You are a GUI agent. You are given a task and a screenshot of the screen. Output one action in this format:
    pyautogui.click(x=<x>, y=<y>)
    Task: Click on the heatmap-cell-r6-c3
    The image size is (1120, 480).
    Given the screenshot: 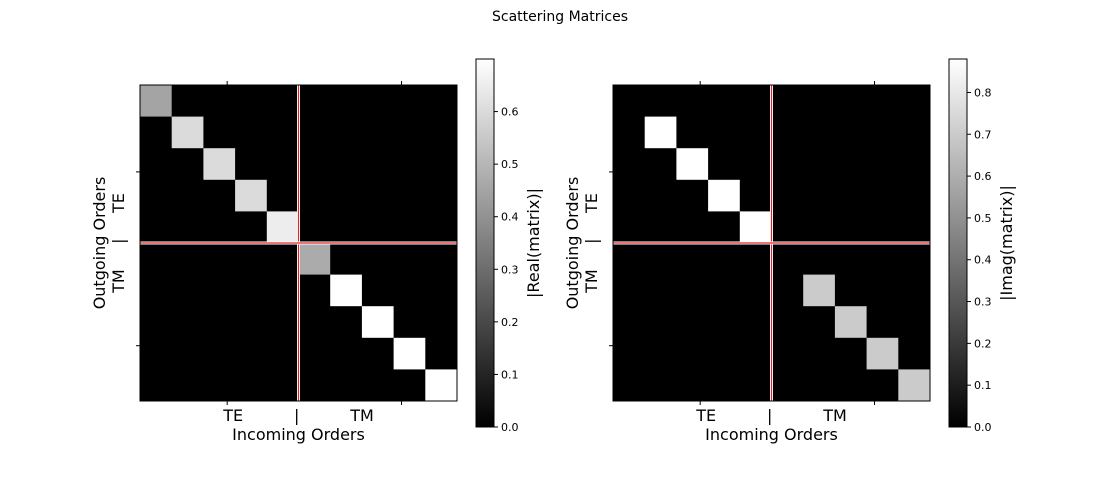 What is the action you would take?
    pyautogui.click(x=251, y=290)
    